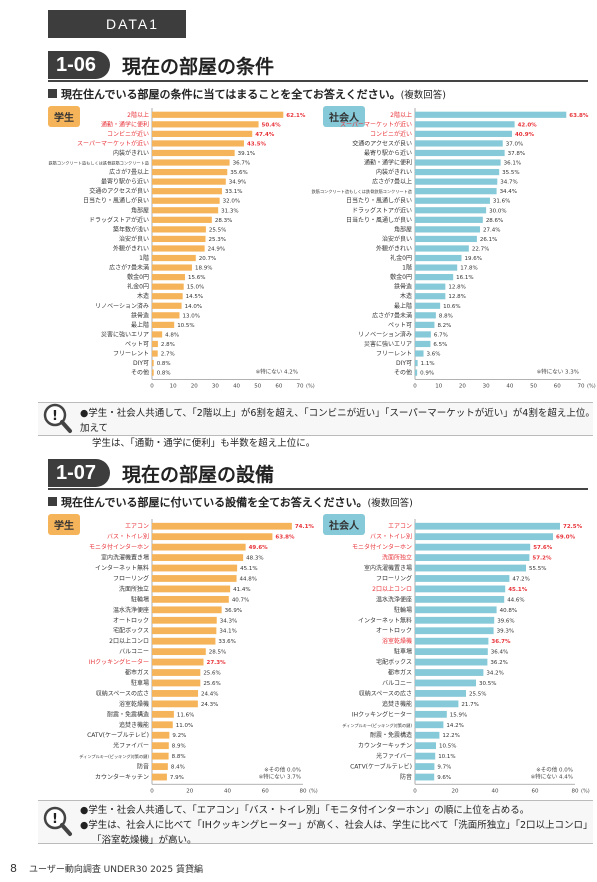  I want to click on value-label: 40.7%, so click(240, 600).